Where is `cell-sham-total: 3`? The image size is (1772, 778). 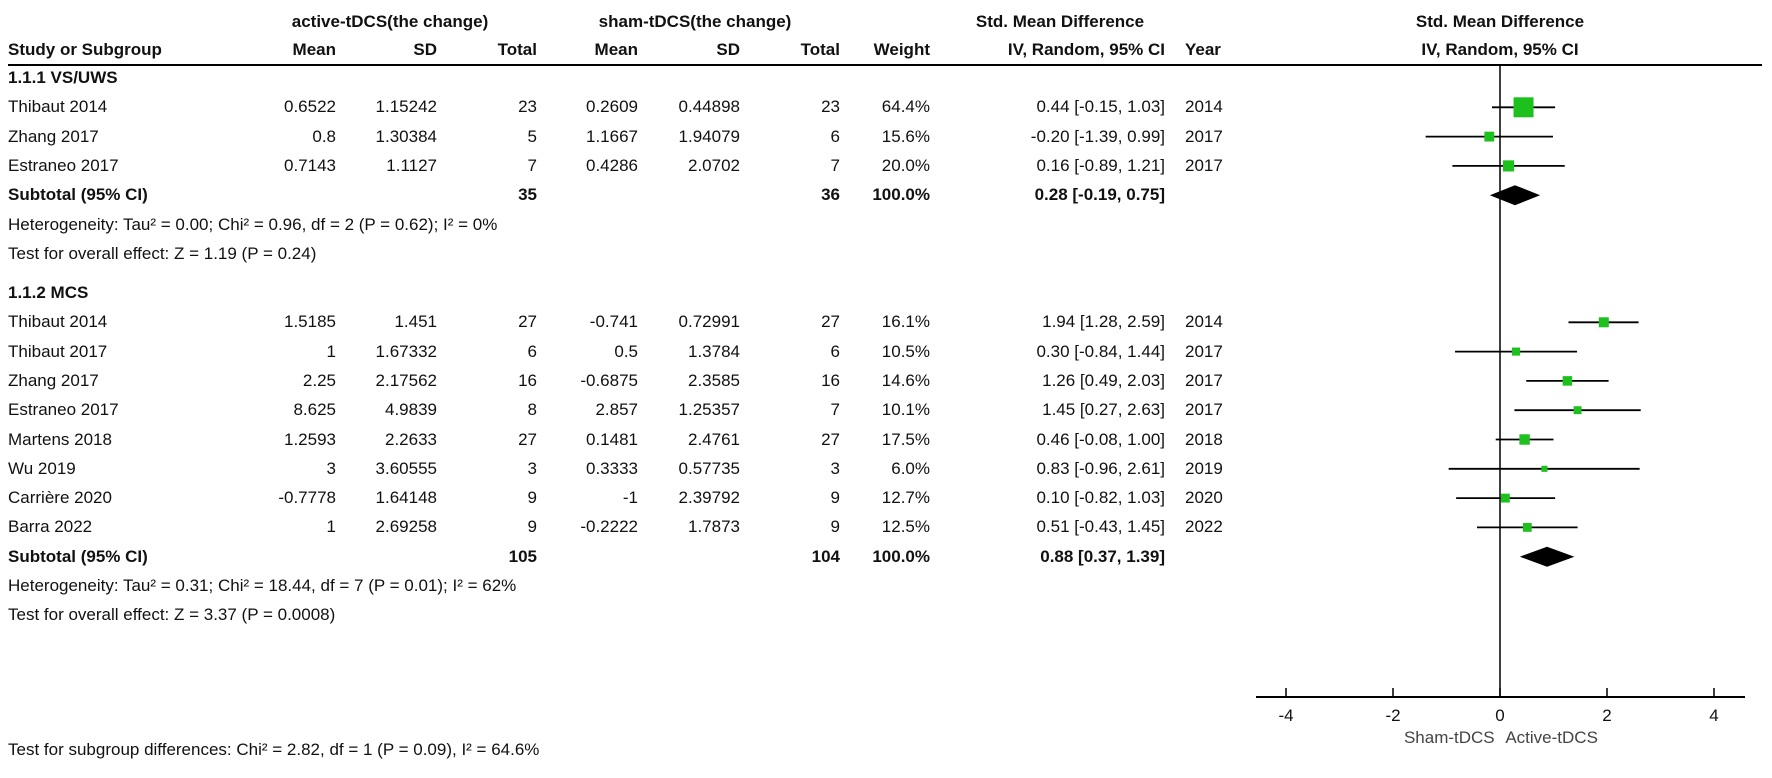
cell-sham-total: 3 is located at coordinates (835, 468).